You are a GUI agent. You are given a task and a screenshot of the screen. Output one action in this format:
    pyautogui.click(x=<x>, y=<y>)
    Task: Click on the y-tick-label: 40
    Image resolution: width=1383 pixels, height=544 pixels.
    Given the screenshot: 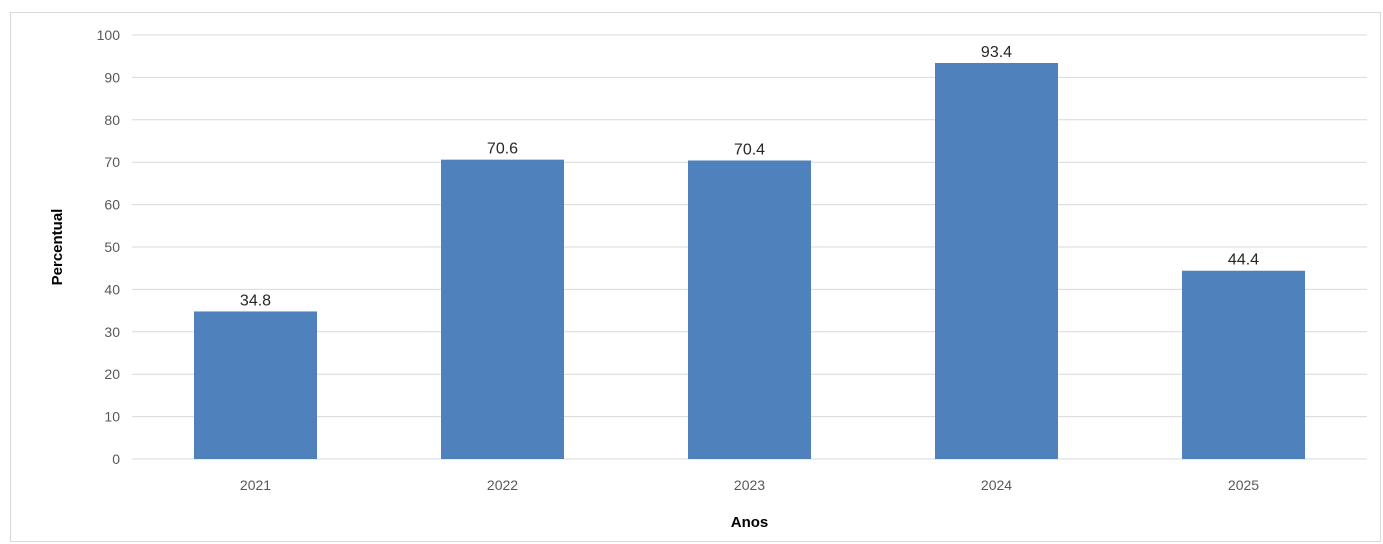 What is the action you would take?
    pyautogui.click(x=112, y=289)
    